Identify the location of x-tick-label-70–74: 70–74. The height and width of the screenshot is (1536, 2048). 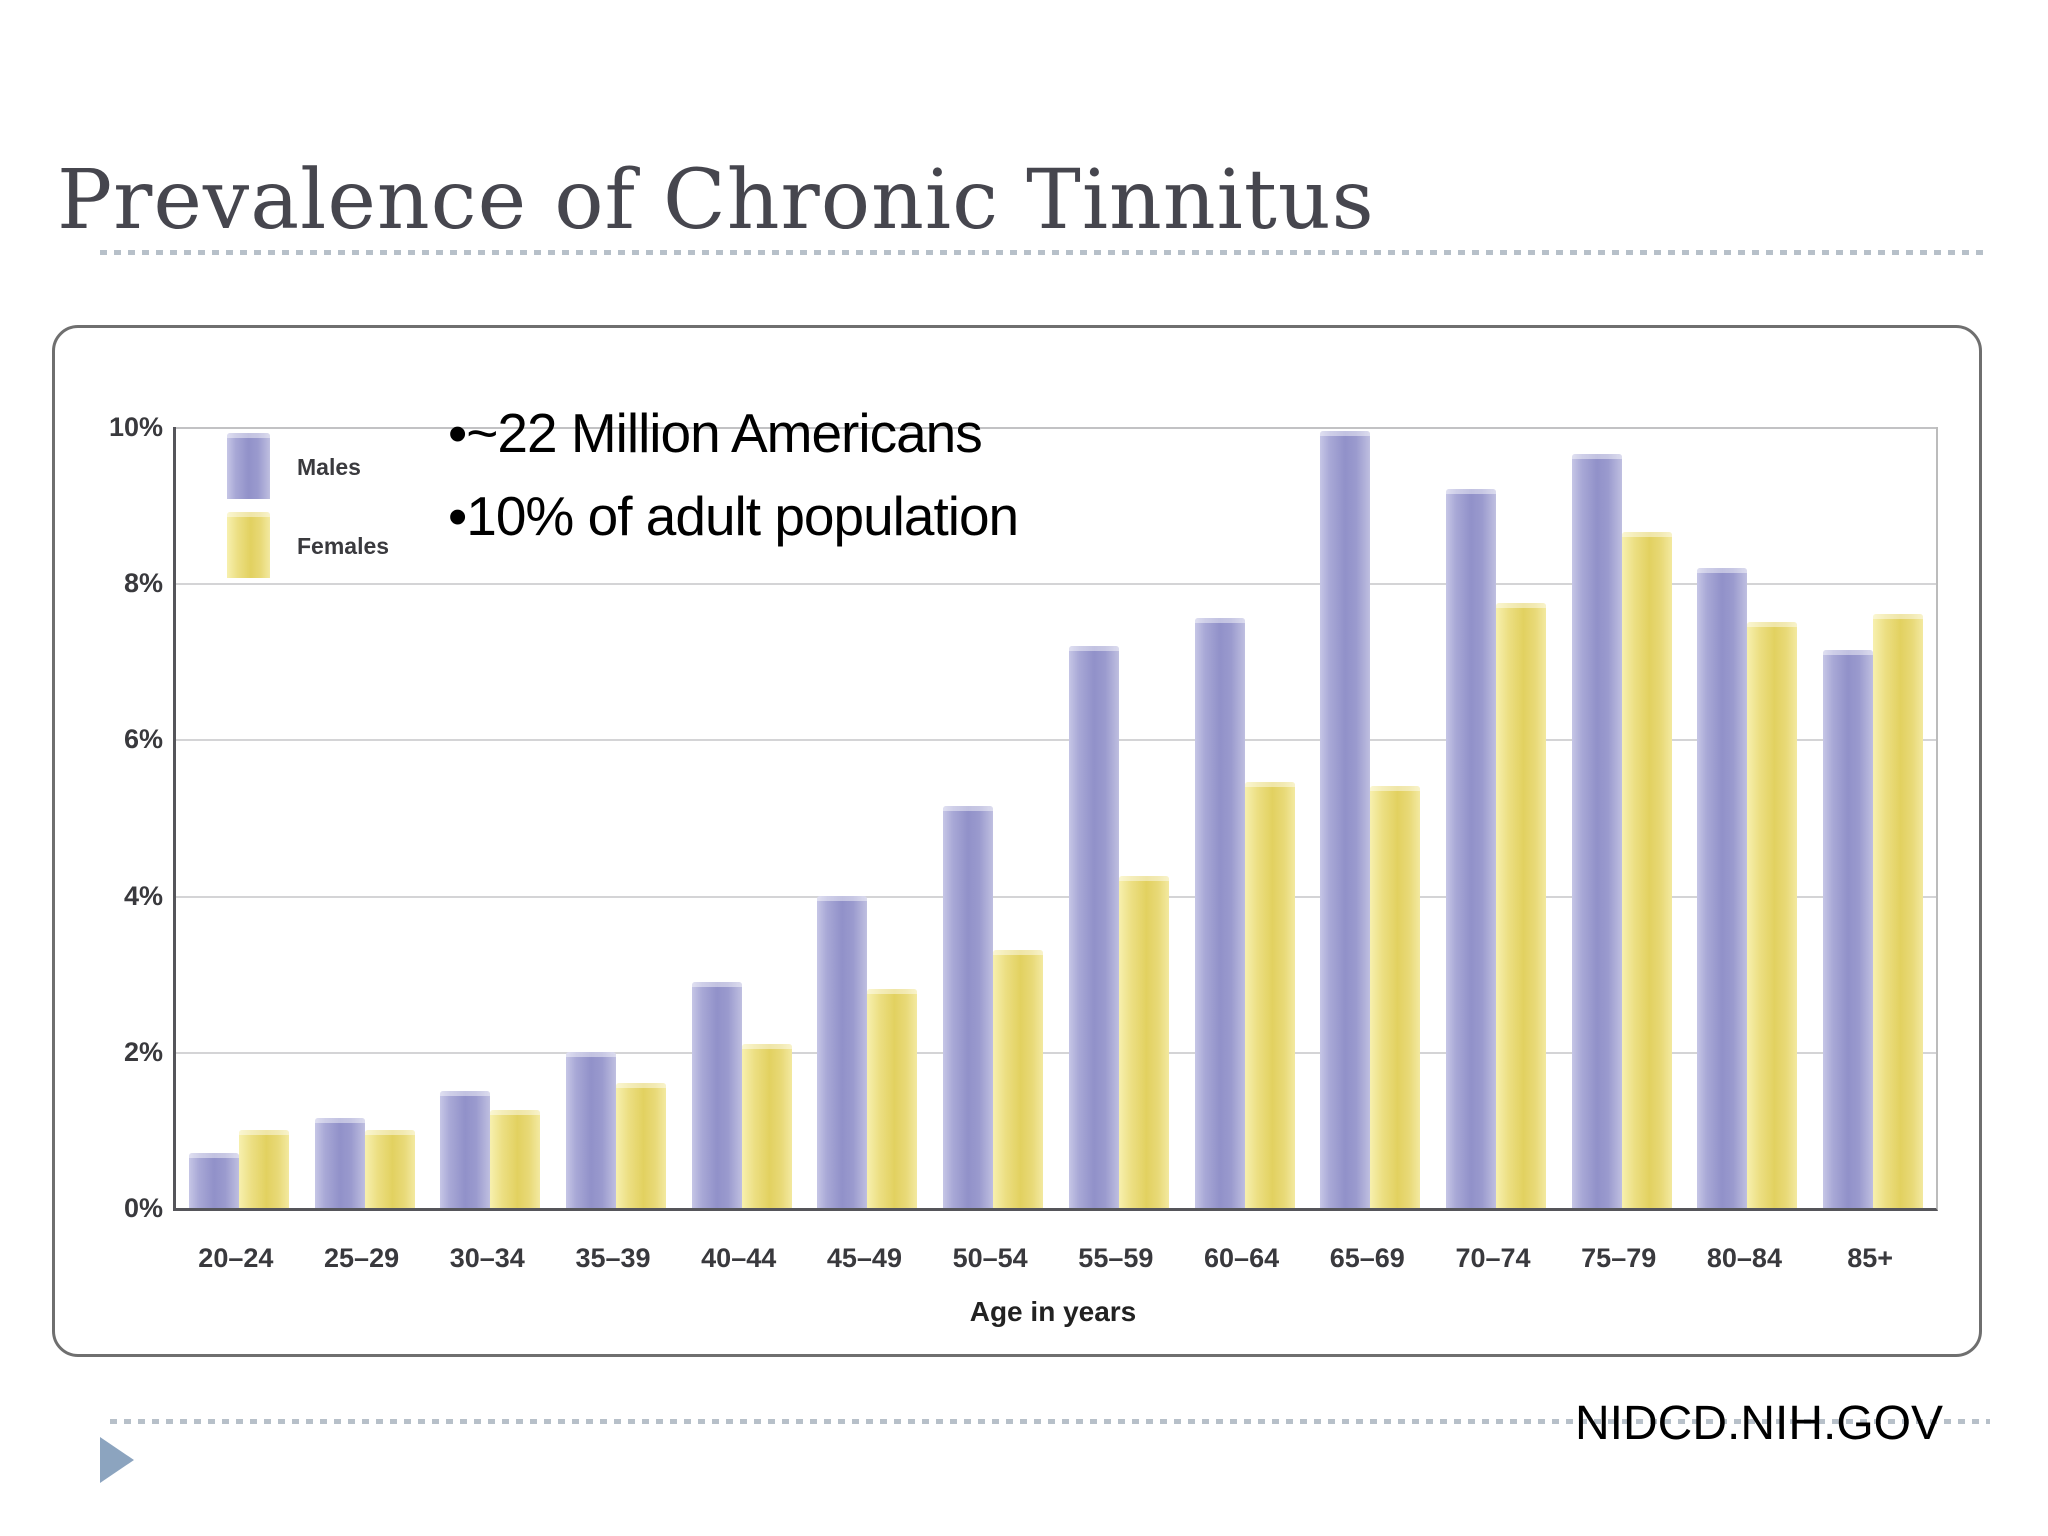
(1493, 1258).